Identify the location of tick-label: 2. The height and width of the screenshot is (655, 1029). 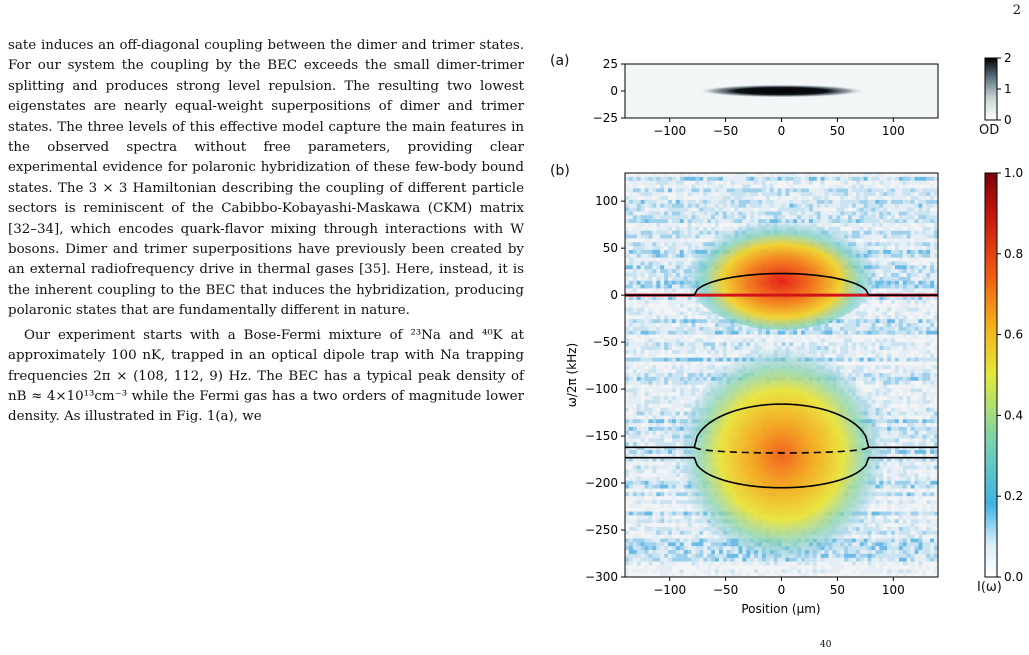
(1008, 58).